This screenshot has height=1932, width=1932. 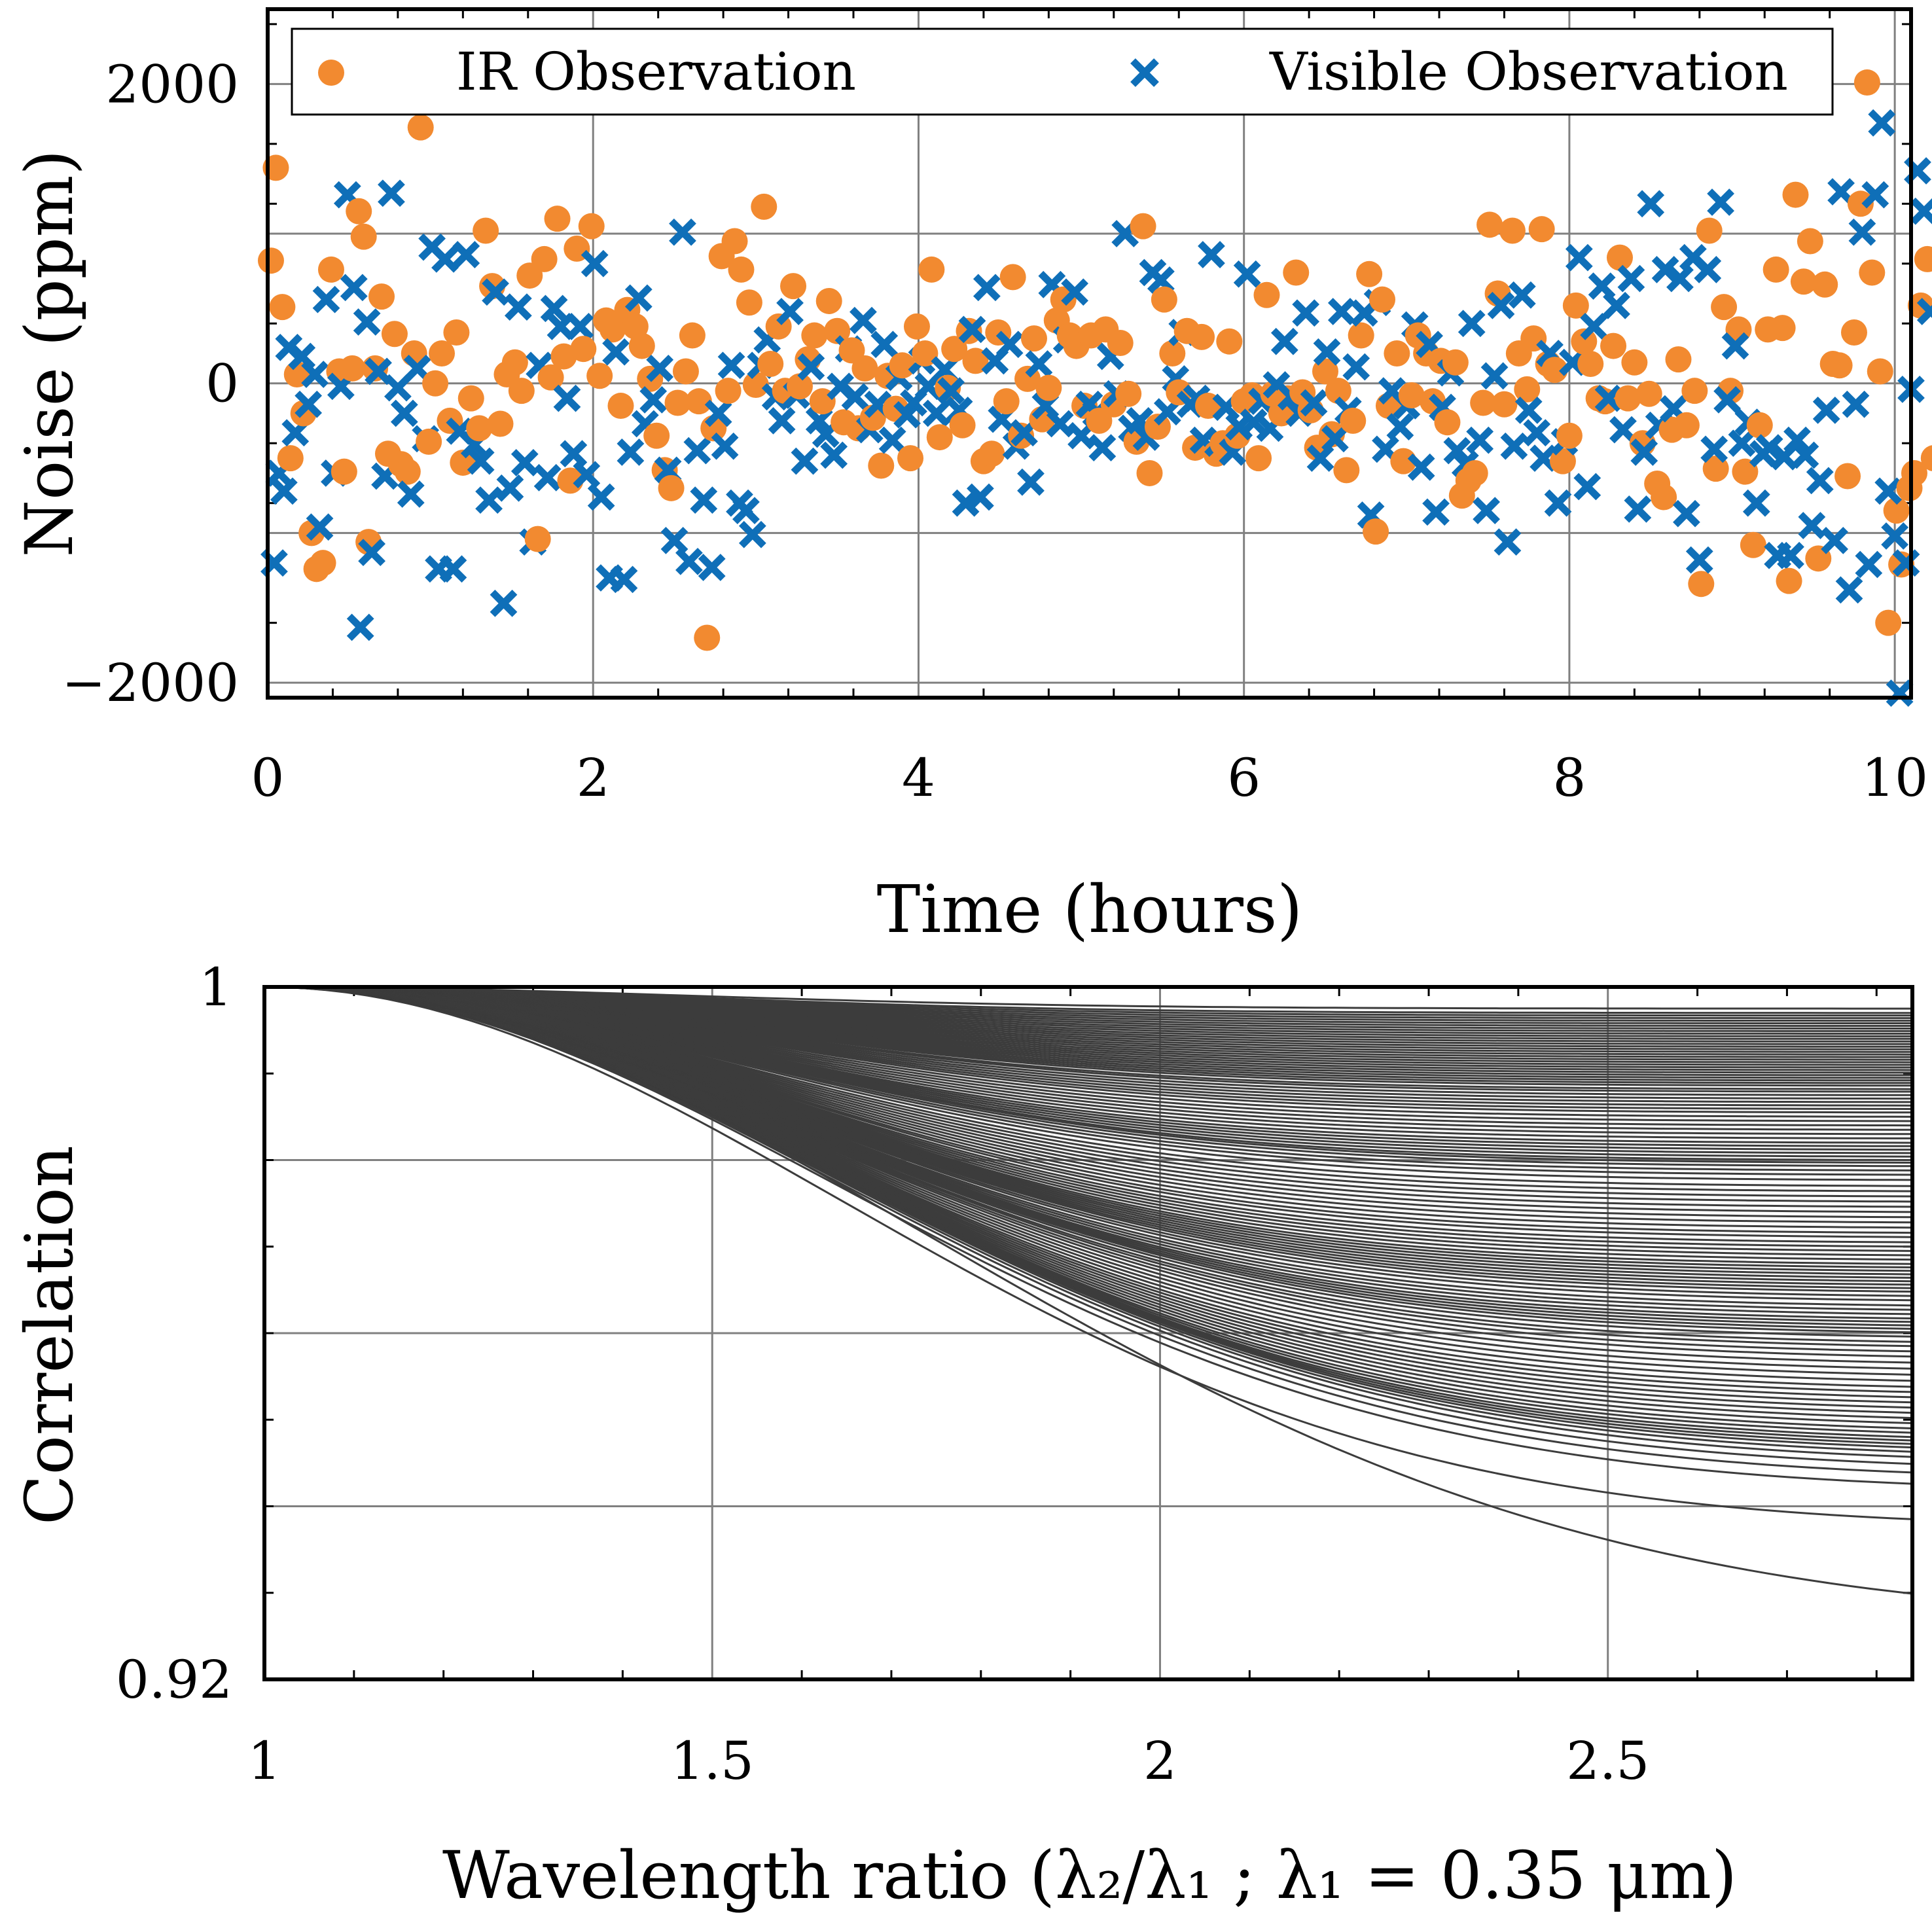 I want to click on top-x-axis-label: Time (hours), so click(x=1090, y=909).